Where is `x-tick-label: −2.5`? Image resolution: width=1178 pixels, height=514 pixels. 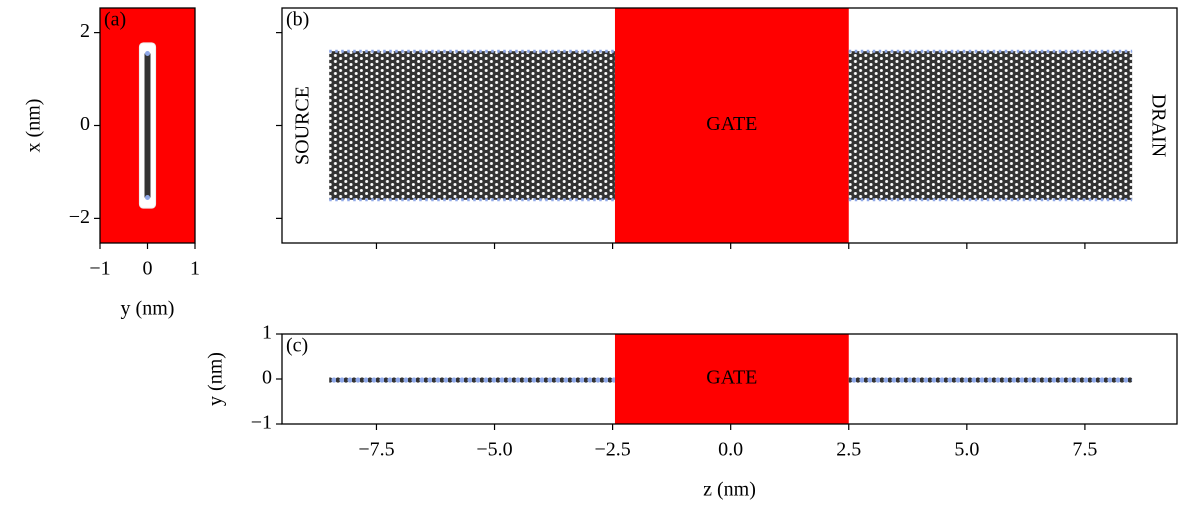
x-tick-label: −2.5 is located at coordinates (612, 450).